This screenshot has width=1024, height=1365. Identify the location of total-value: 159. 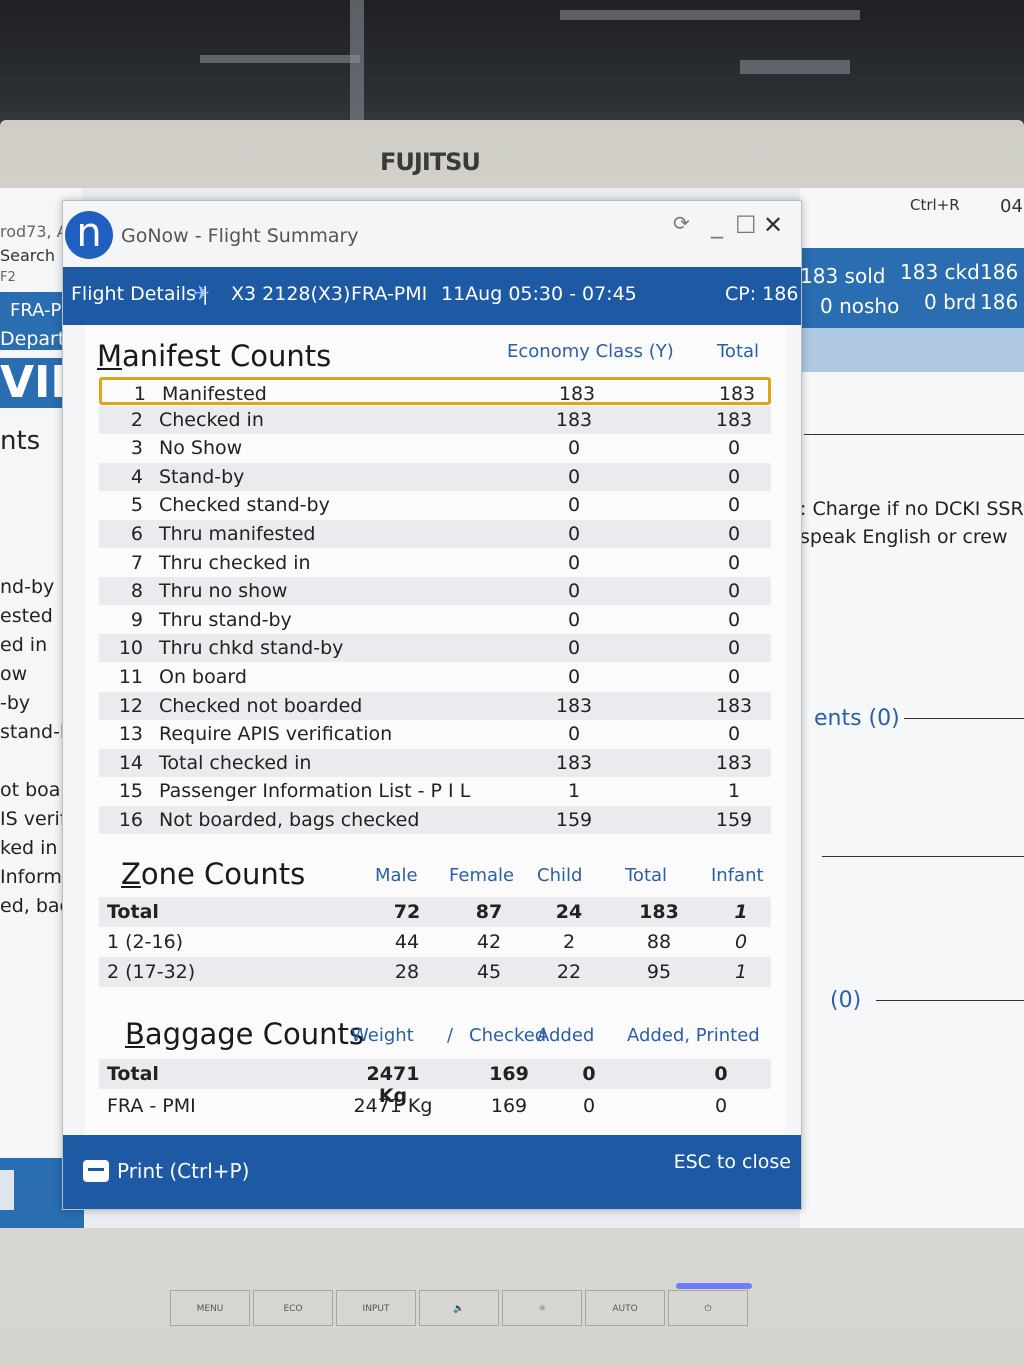
(734, 820).